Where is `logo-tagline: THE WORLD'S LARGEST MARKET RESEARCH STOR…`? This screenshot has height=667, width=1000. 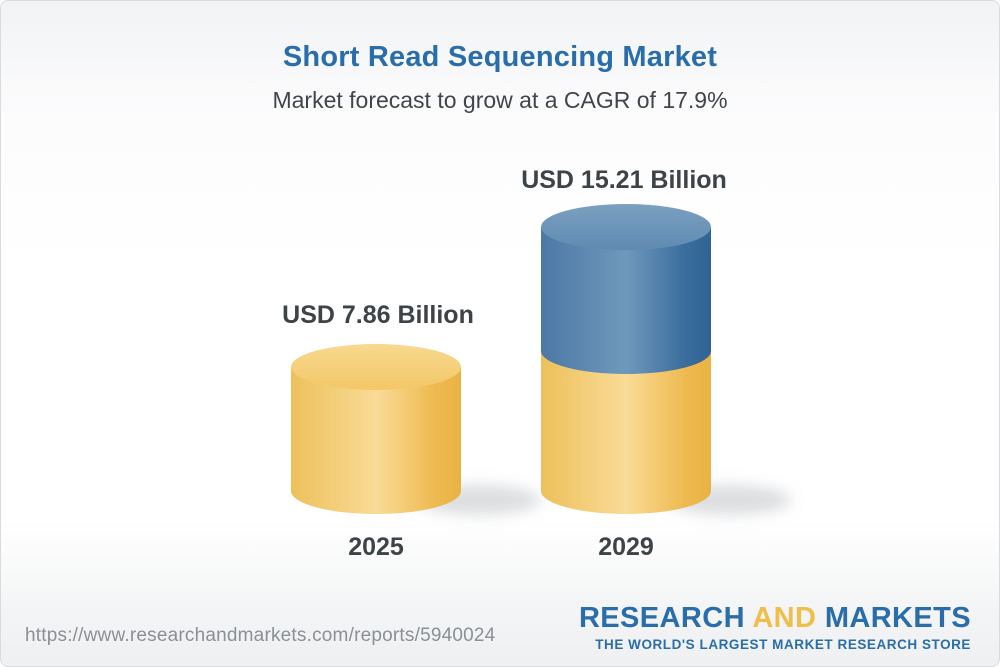 logo-tagline: THE WORLD'S LARGEST MARKET RESEARCH STOR… is located at coordinates (783, 644).